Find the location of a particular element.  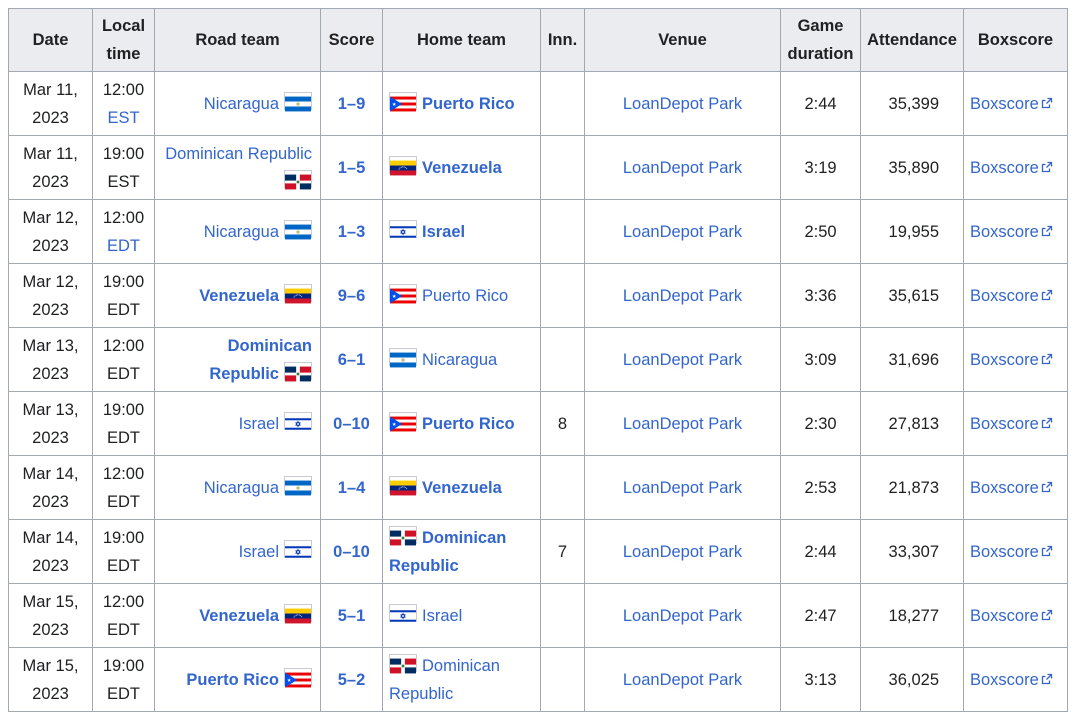

score-link: 5–1 is located at coordinates (351, 615).